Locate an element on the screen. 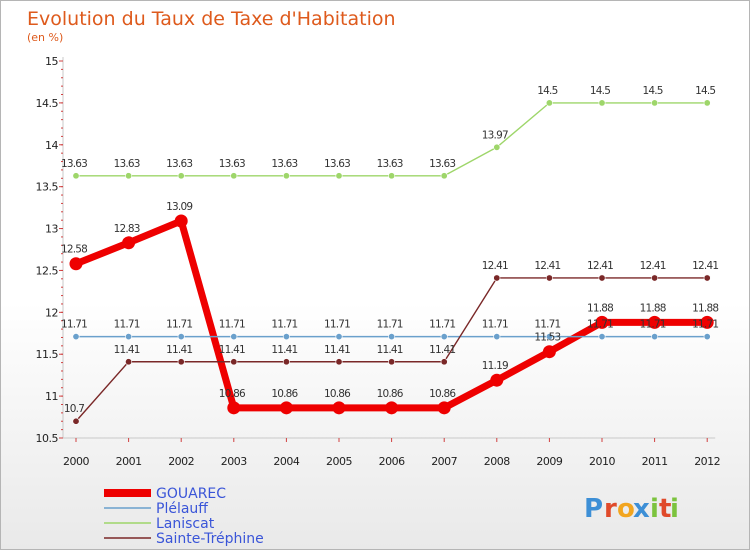 The image size is (750, 551). legend-label: Plélauff is located at coordinates (182, 509).